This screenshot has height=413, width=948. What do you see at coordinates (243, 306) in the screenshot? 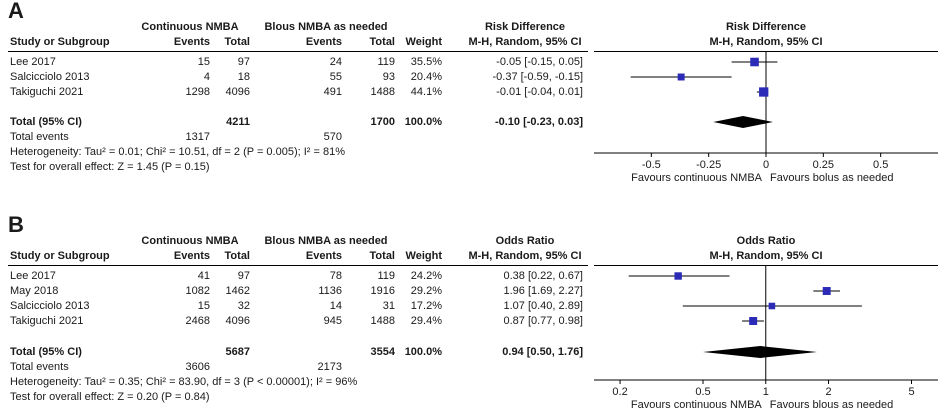
I see `total1: 32` at bounding box center [243, 306].